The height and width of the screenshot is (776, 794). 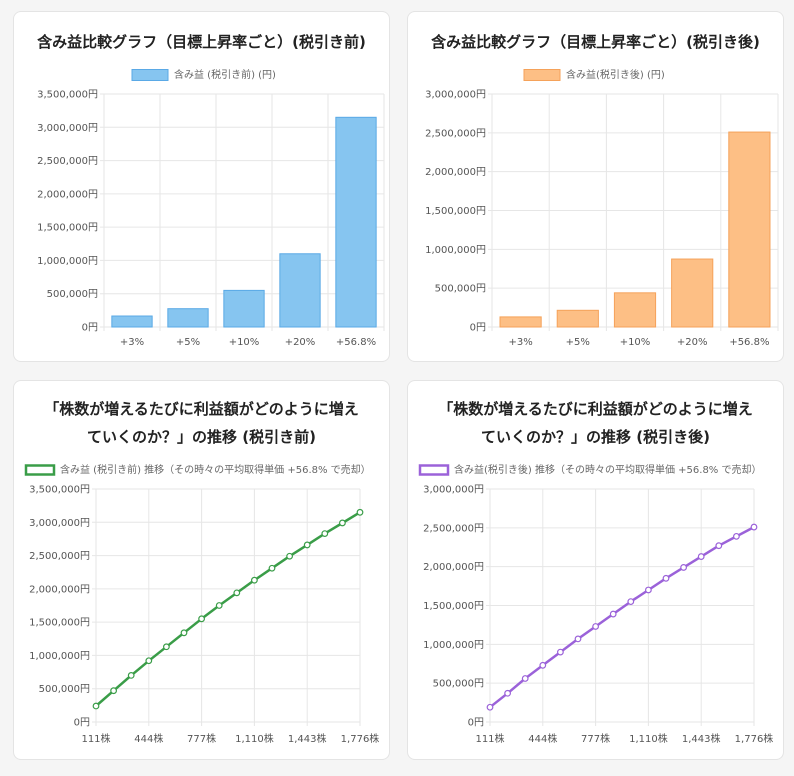 What do you see at coordinates (635, 342) in the screenshot?
I see `x-tick-label: +10%` at bounding box center [635, 342].